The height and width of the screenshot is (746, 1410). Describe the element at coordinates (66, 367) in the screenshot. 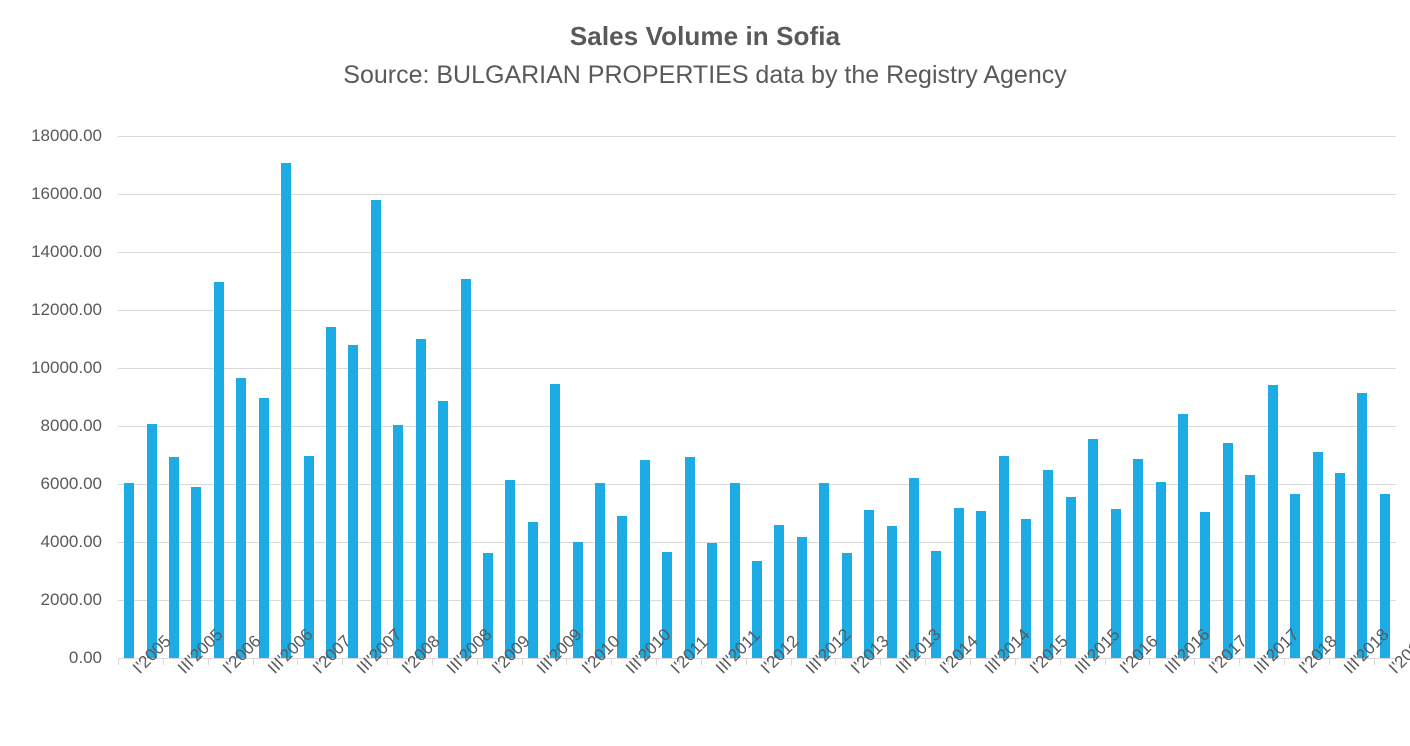

I see `y-tick-label: 10000.00` at that location.